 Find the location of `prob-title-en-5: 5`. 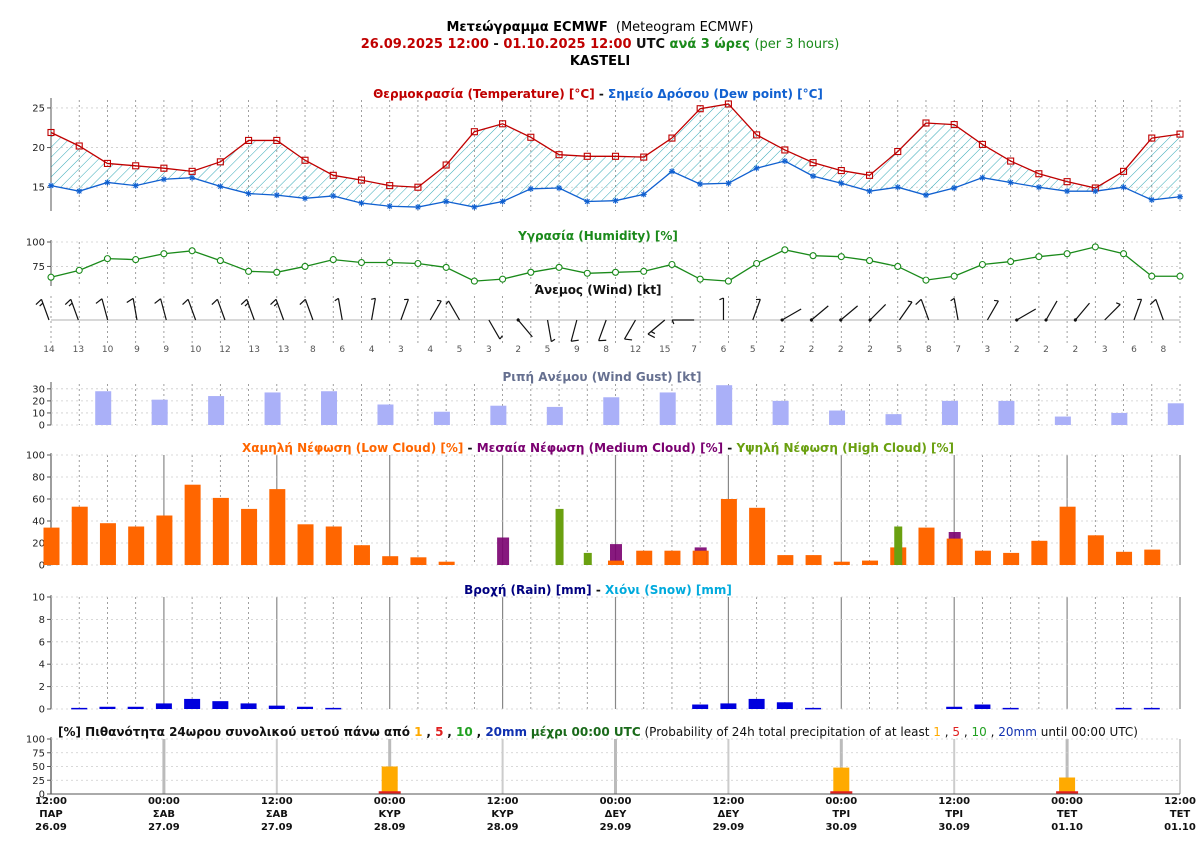

prob-title-en-5: 5 is located at coordinates (956, 732).